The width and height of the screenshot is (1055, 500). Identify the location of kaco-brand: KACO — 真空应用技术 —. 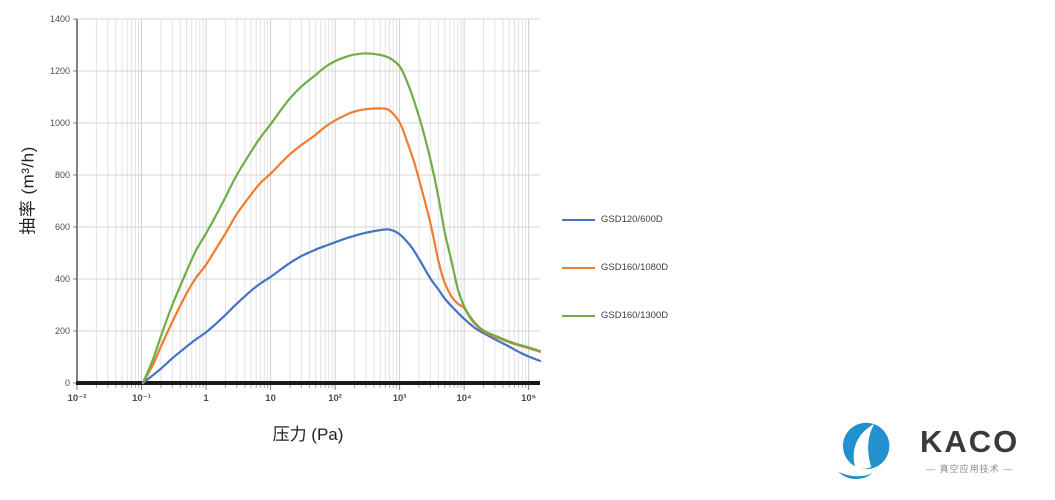
(927, 450).